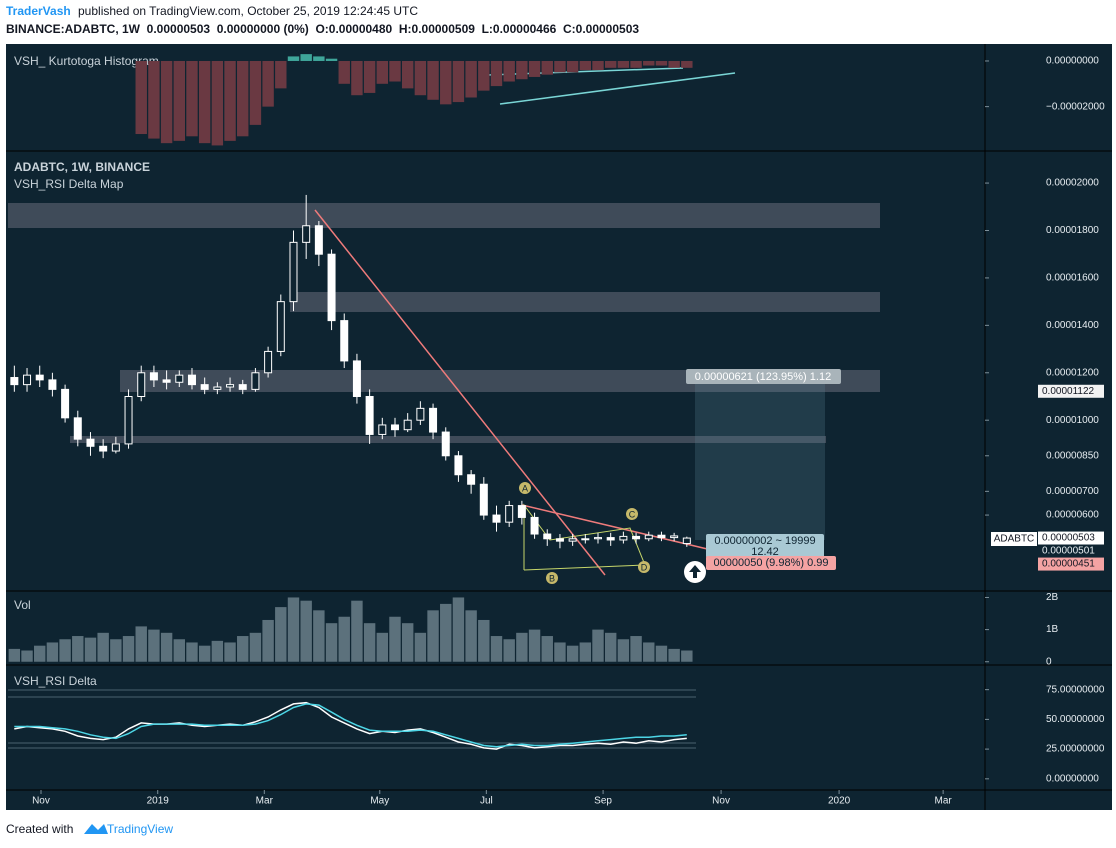  What do you see at coordinates (839, 801) in the screenshot?
I see `x-tick-label: 2020` at bounding box center [839, 801].